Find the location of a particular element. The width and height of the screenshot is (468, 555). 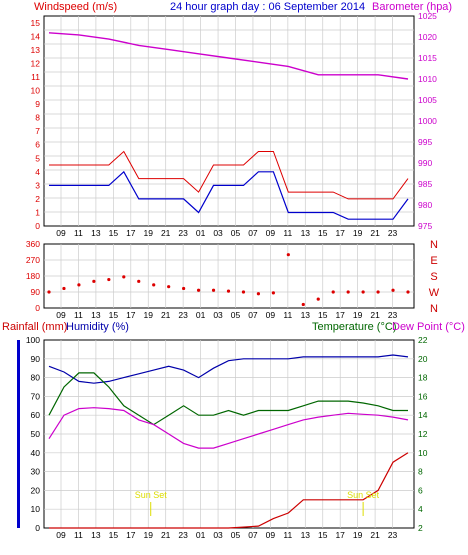

dir-xtick: 07 is located at coordinates (253, 315).